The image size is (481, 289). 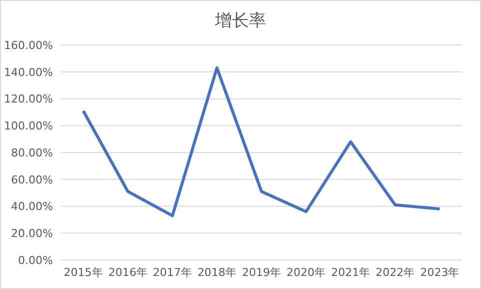 What do you see at coordinates (440, 272) in the screenshot?
I see `x-tick-label: 2023年` at bounding box center [440, 272].